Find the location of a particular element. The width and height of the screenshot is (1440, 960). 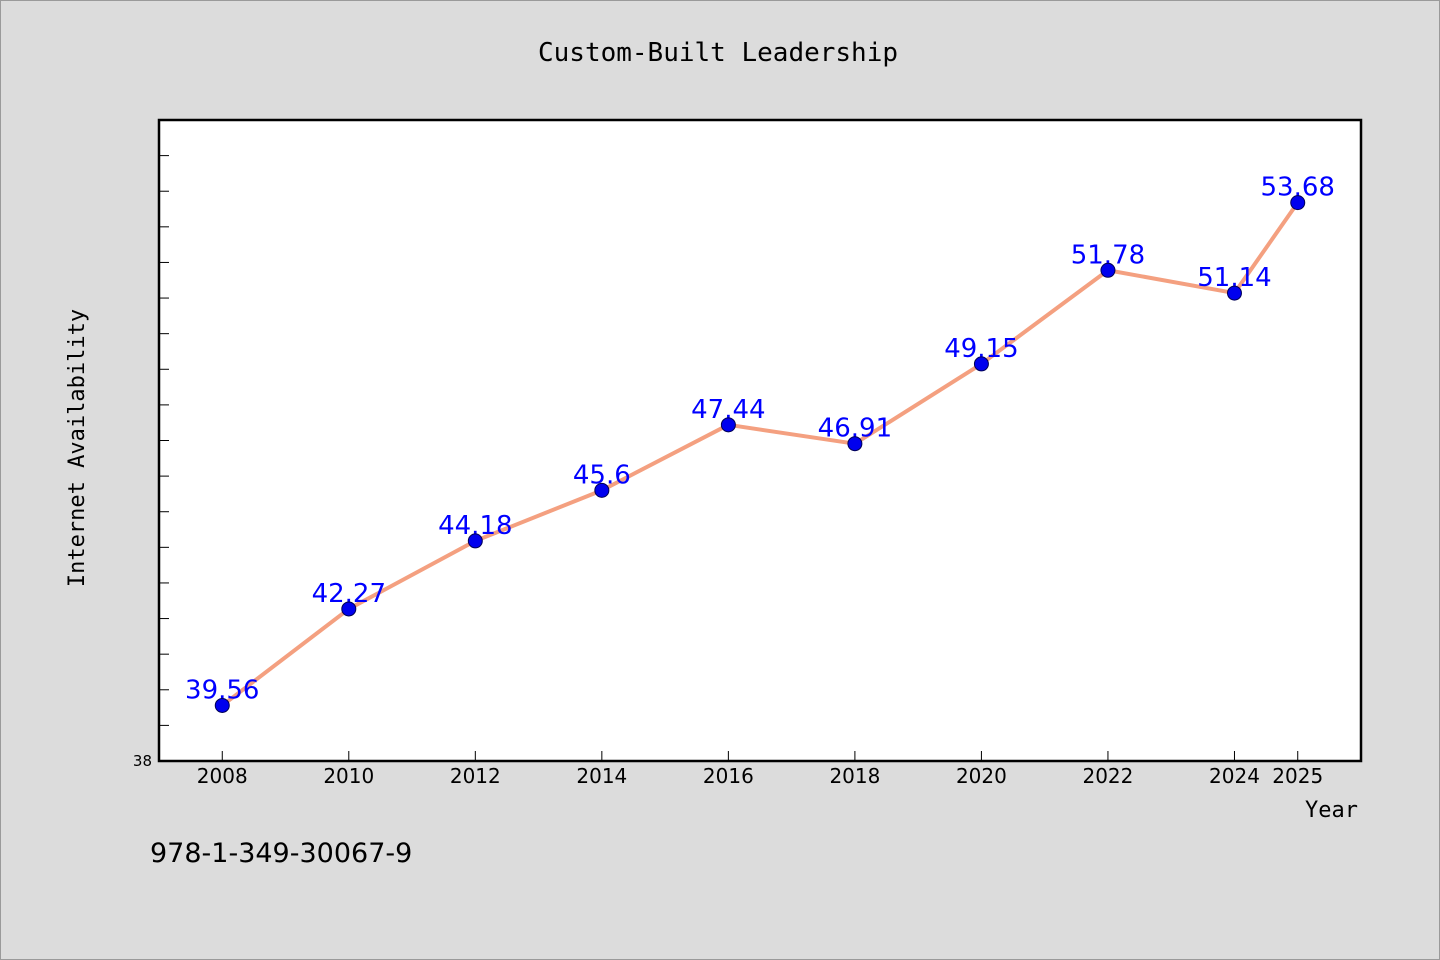

x-axis-tick-labels: 2008 2010 2012 2014 2016 2018 2020 2022 2024 2025 is located at coordinates (760, 776).